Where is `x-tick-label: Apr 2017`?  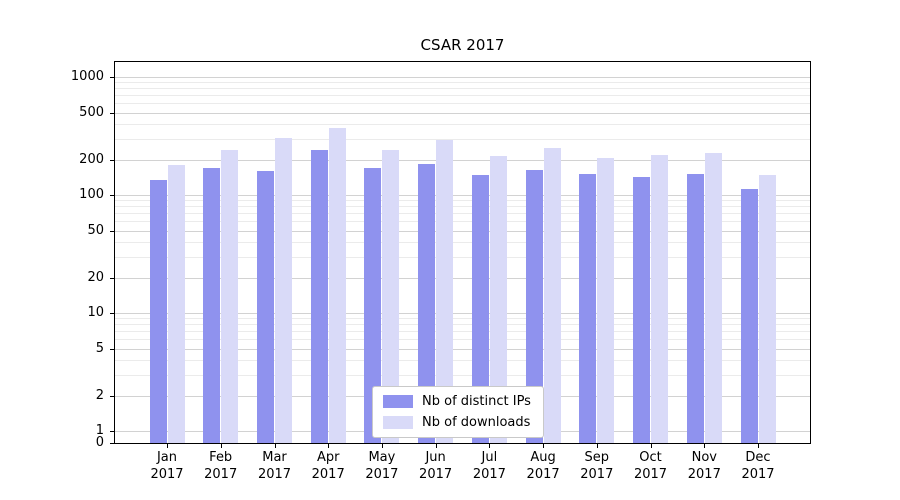
x-tick-label: Apr 2017 is located at coordinates (328, 466).